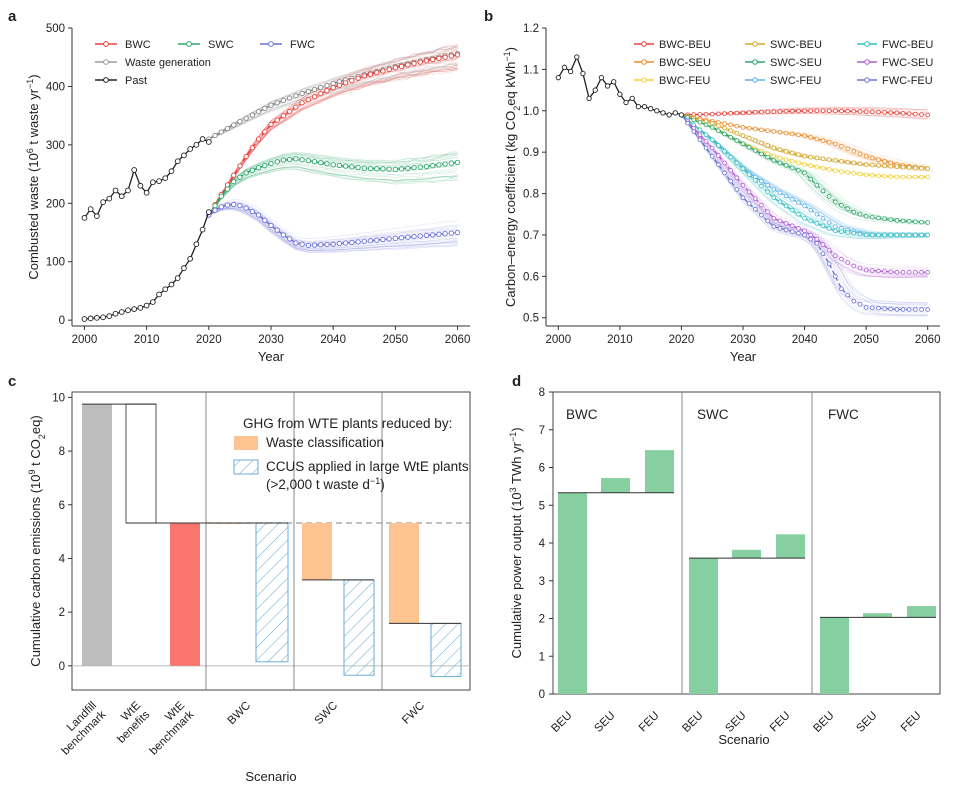 The width and height of the screenshot is (960, 794). I want to click on y-tick-label: 0.9, so click(531, 153).